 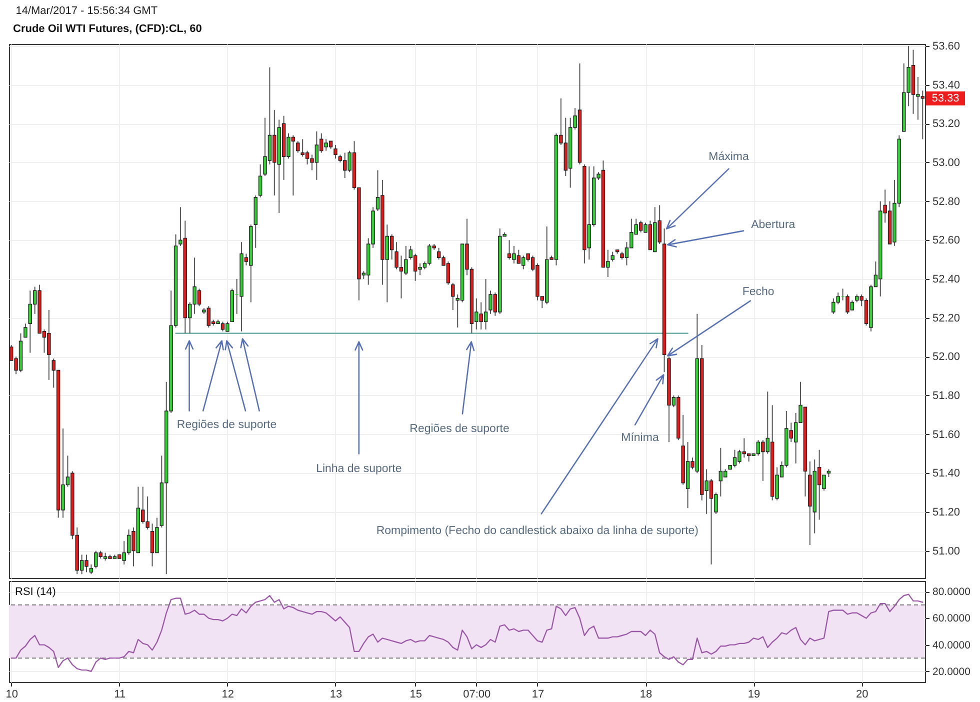 I want to click on y-tick-label: 53.40, so click(x=946, y=85).